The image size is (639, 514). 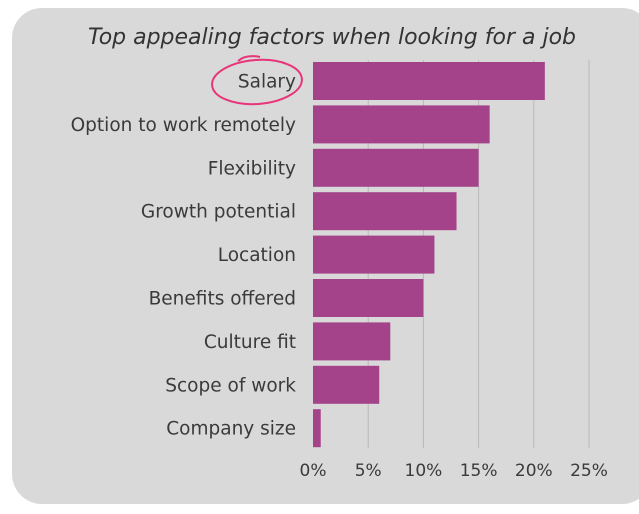 What do you see at coordinates (252, 168) in the screenshot?
I see `category-label: Flexibility` at bounding box center [252, 168].